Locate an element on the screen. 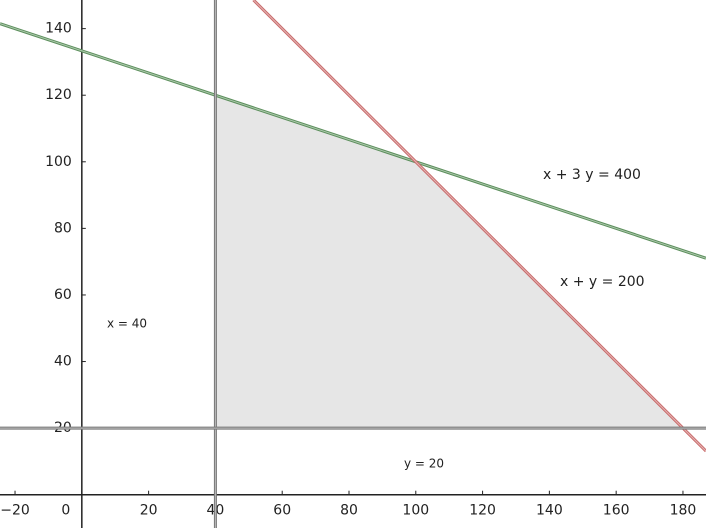 Image resolution: width=706 pixels, height=528 pixels. line-label: x = 40 is located at coordinates (127, 324).